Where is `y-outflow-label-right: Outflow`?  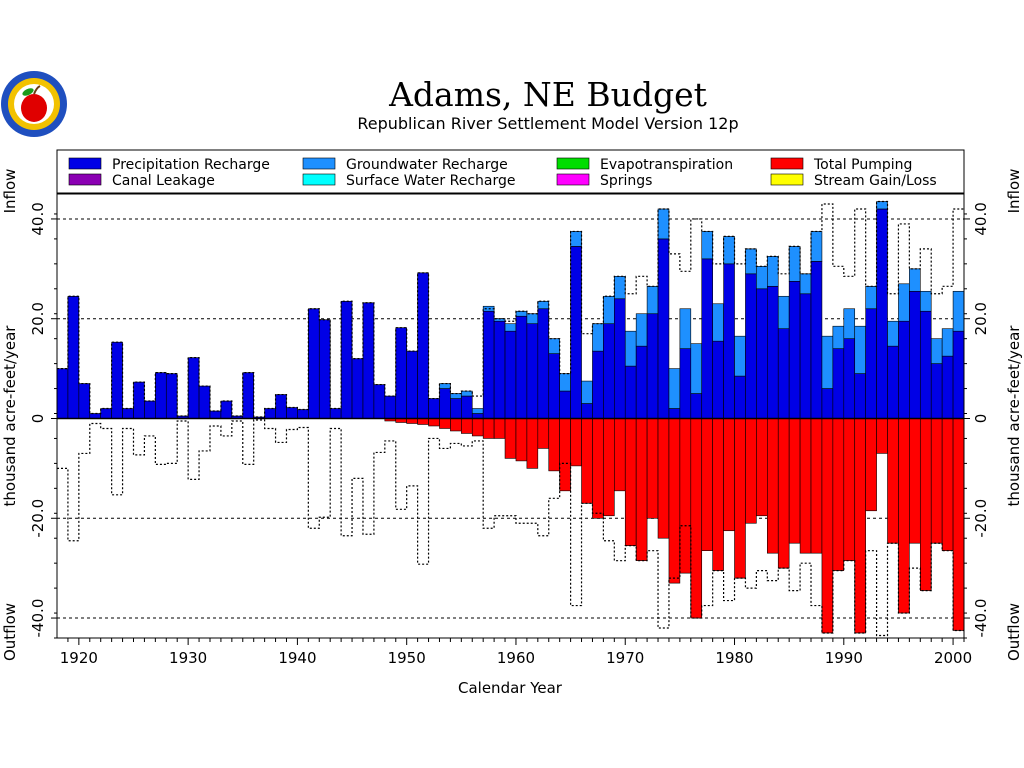
y-outflow-label-right: Outflow is located at coordinates (1014, 632).